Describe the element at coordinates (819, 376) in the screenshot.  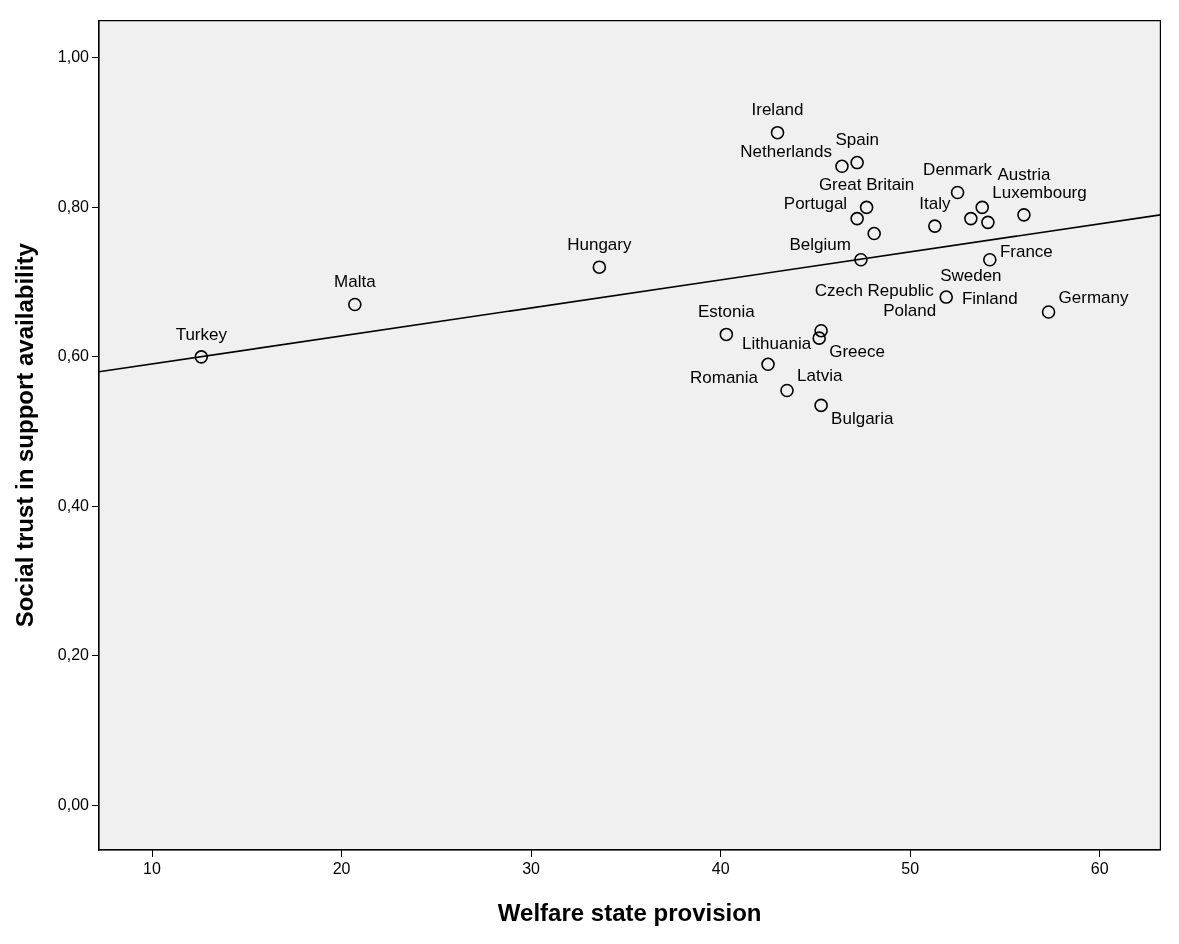
I see `annotation: Latvia` at that location.